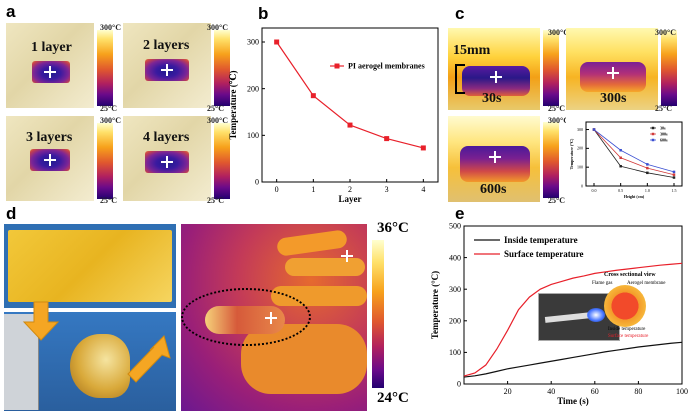 The height and width of the screenshot is (413, 692). What do you see at coordinates (166, 45) in the screenshot?
I see `image-label: 2 layers` at bounding box center [166, 45].